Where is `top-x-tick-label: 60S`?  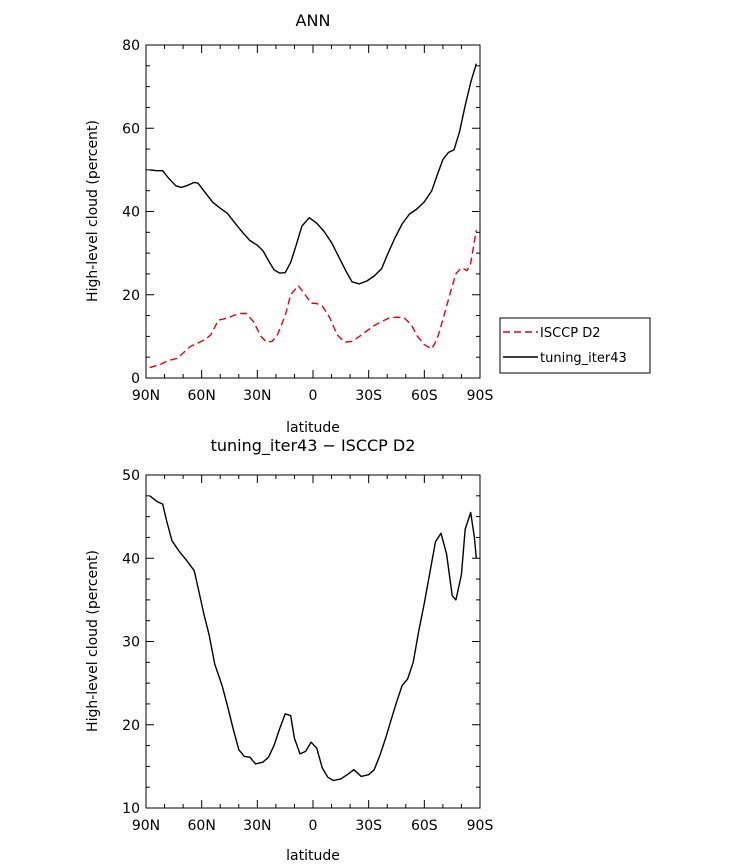
top-x-tick-label: 60S is located at coordinates (424, 396).